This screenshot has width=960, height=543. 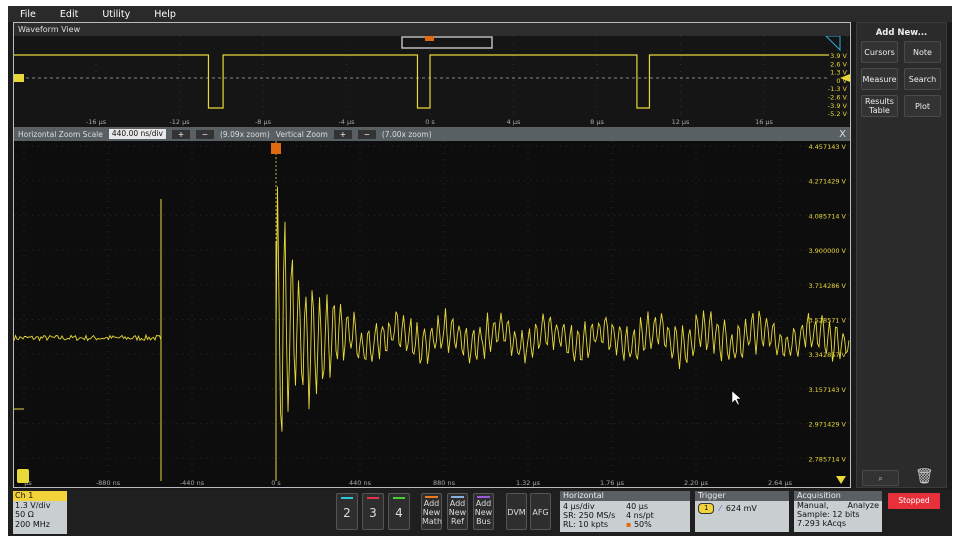 I want to click on scale-handle-icon, so click(x=832, y=43).